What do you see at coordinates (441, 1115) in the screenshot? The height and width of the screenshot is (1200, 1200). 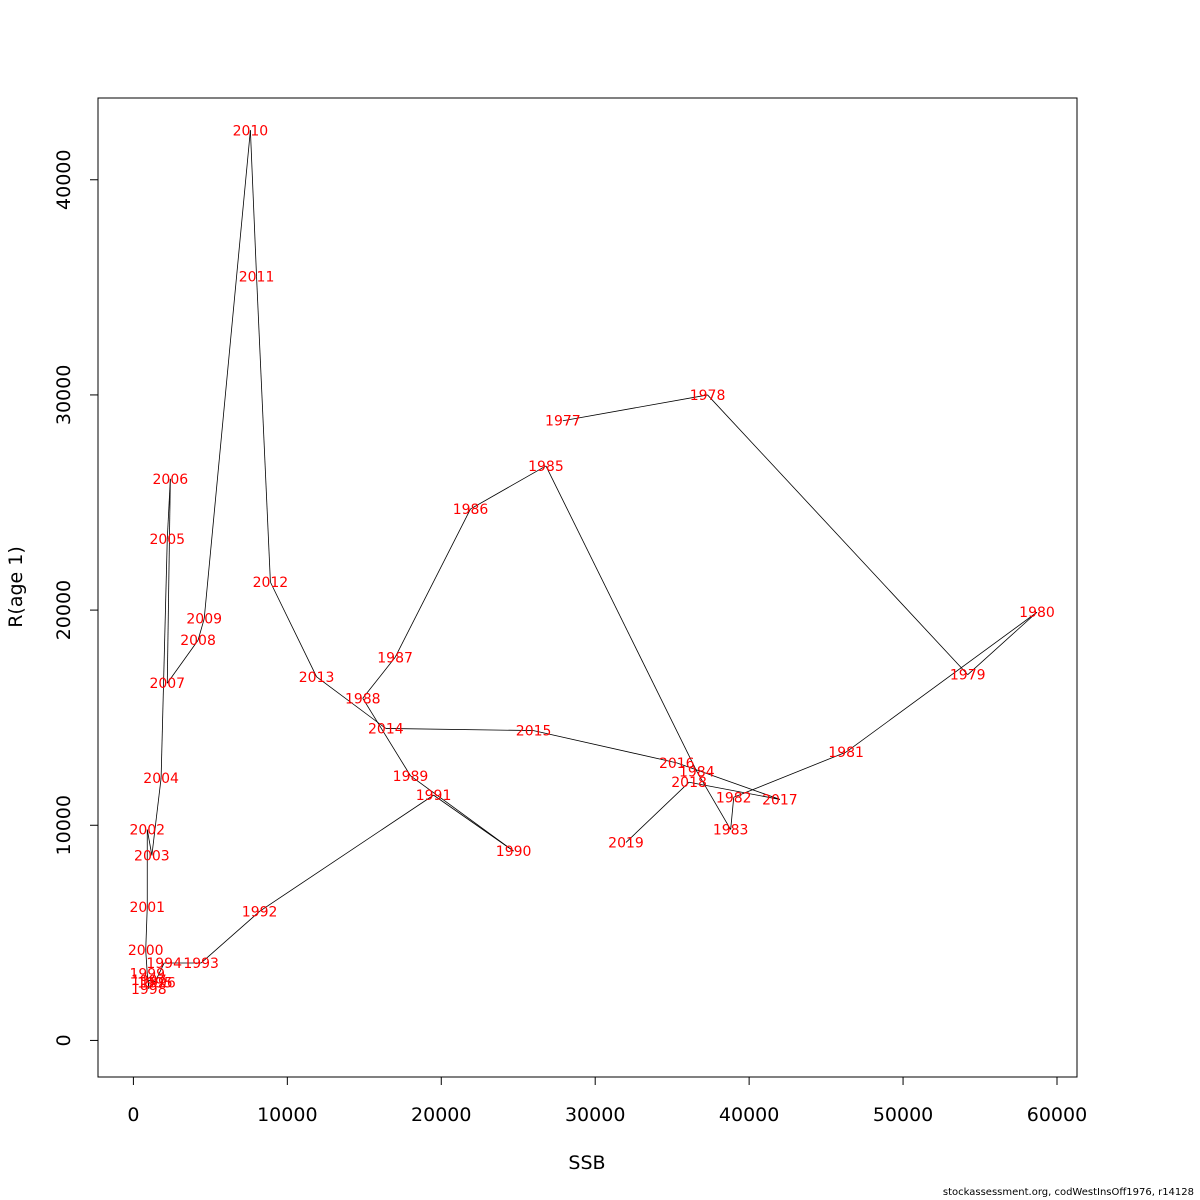 I see `x-tick-label: 20000` at bounding box center [441, 1115].